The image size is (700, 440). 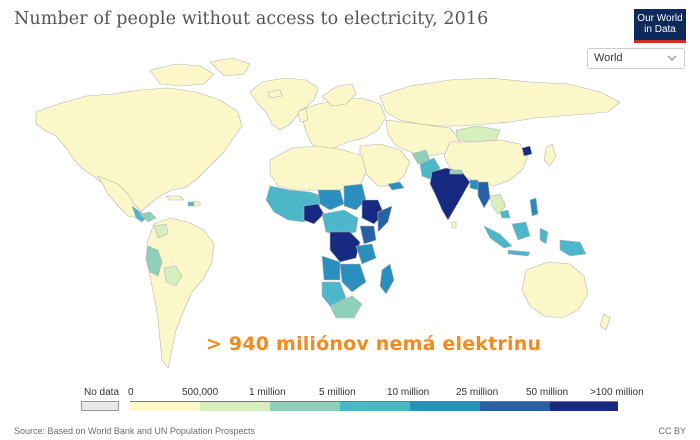 What do you see at coordinates (339, 95) in the screenshot?
I see `country-scandinavia` at bounding box center [339, 95].